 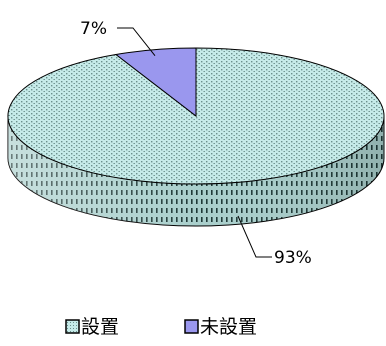 I want to click on legend-label-未設置: 未設置, so click(x=228, y=327).